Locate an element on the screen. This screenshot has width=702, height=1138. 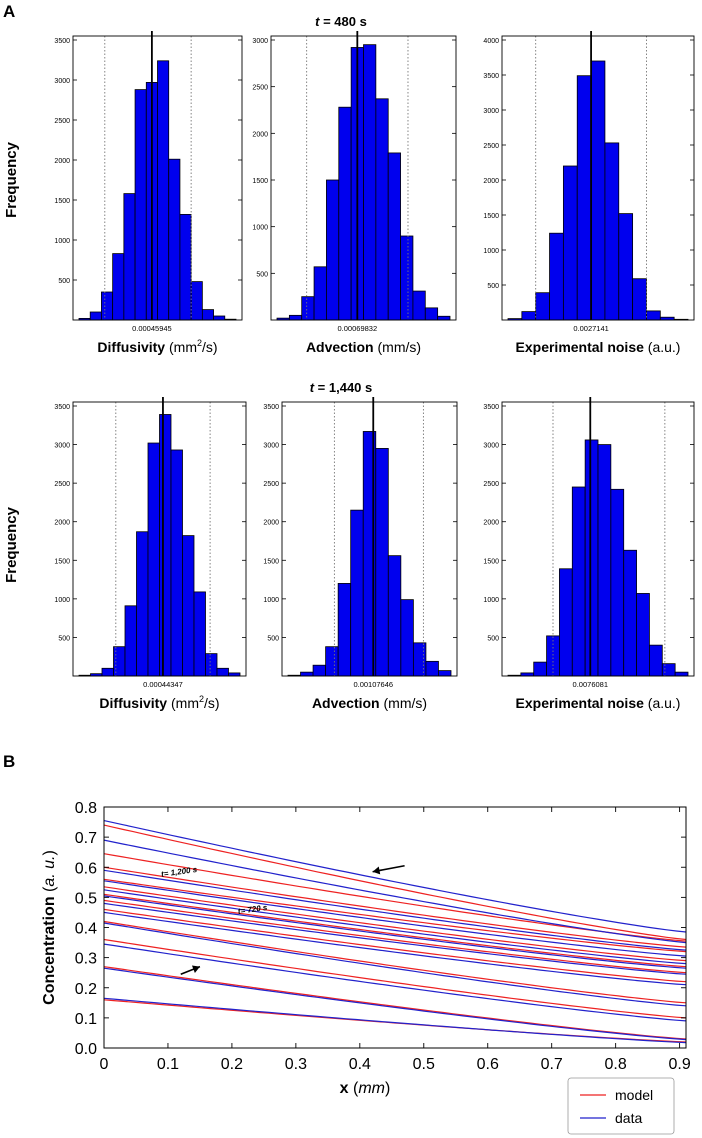
x-tick-label: 0.3 is located at coordinates (296, 1064).